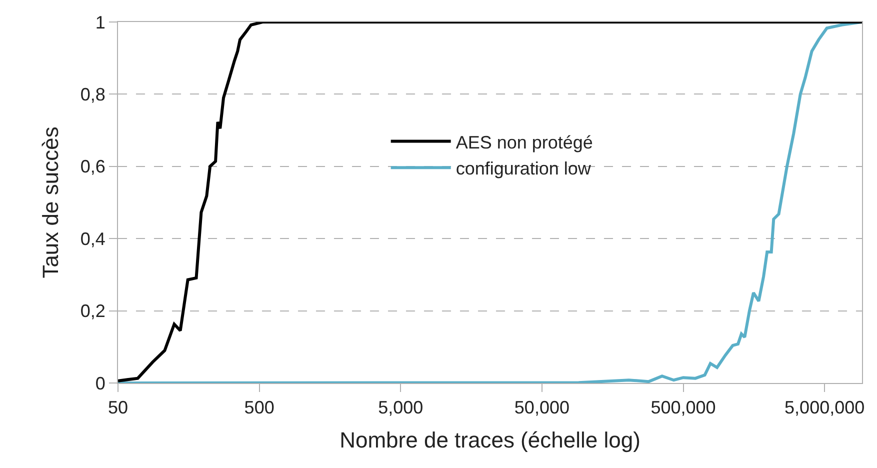 The width and height of the screenshot is (877, 468). I want to click on x-tick-label: 50,000, so click(542, 408).